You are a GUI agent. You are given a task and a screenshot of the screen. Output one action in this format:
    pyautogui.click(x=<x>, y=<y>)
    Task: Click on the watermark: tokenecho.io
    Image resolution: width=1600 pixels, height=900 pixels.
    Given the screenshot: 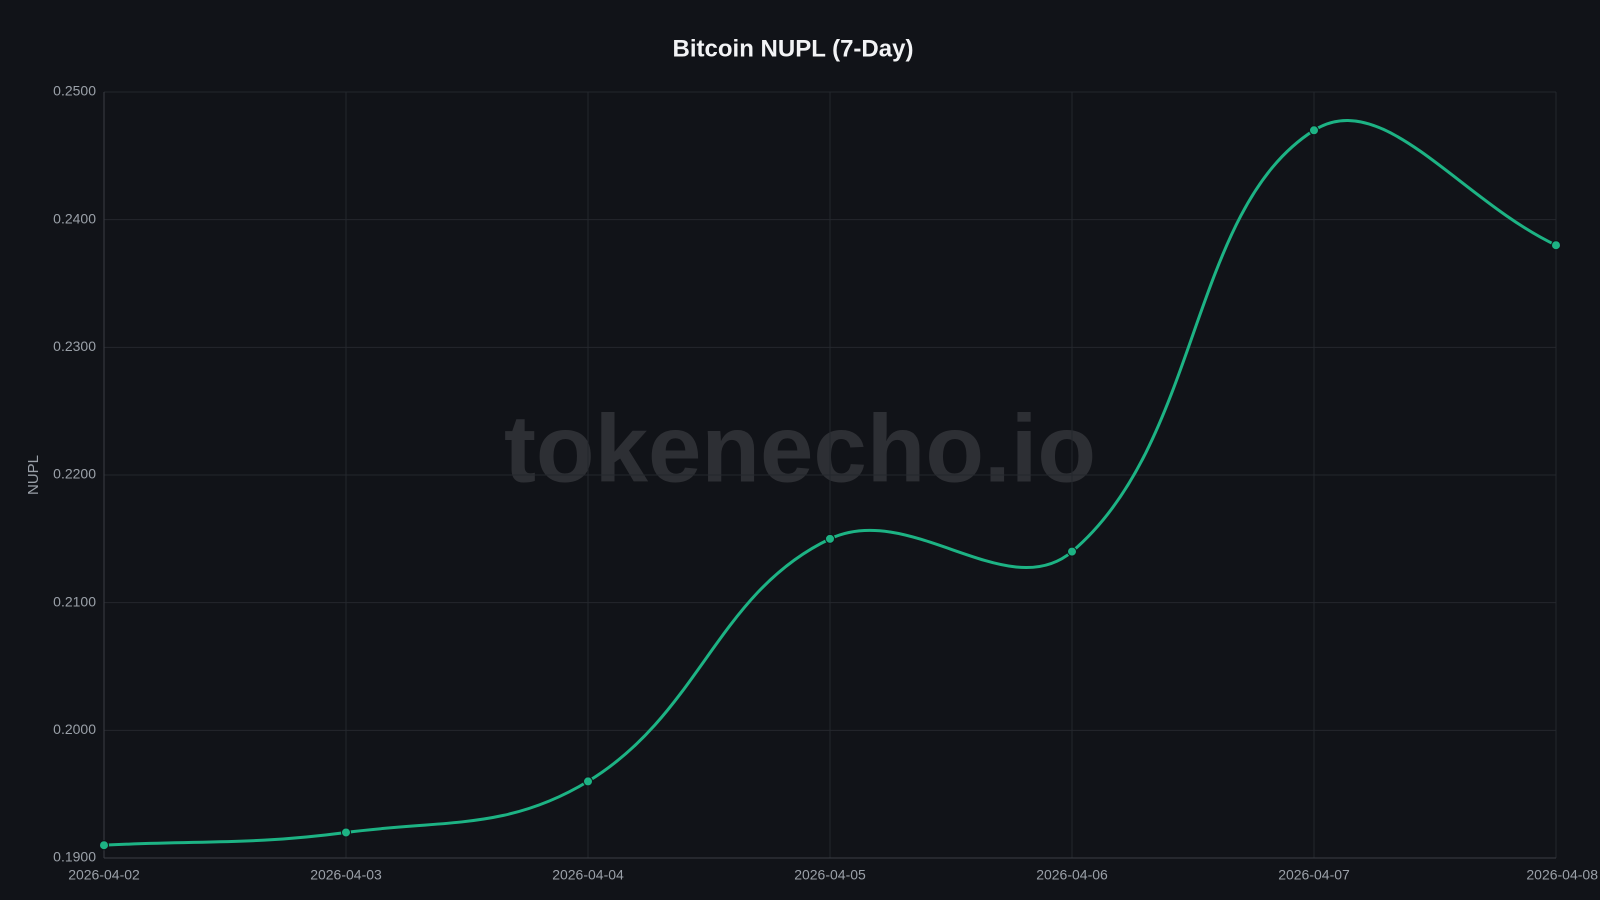 What is the action you would take?
    pyautogui.click(x=800, y=448)
    